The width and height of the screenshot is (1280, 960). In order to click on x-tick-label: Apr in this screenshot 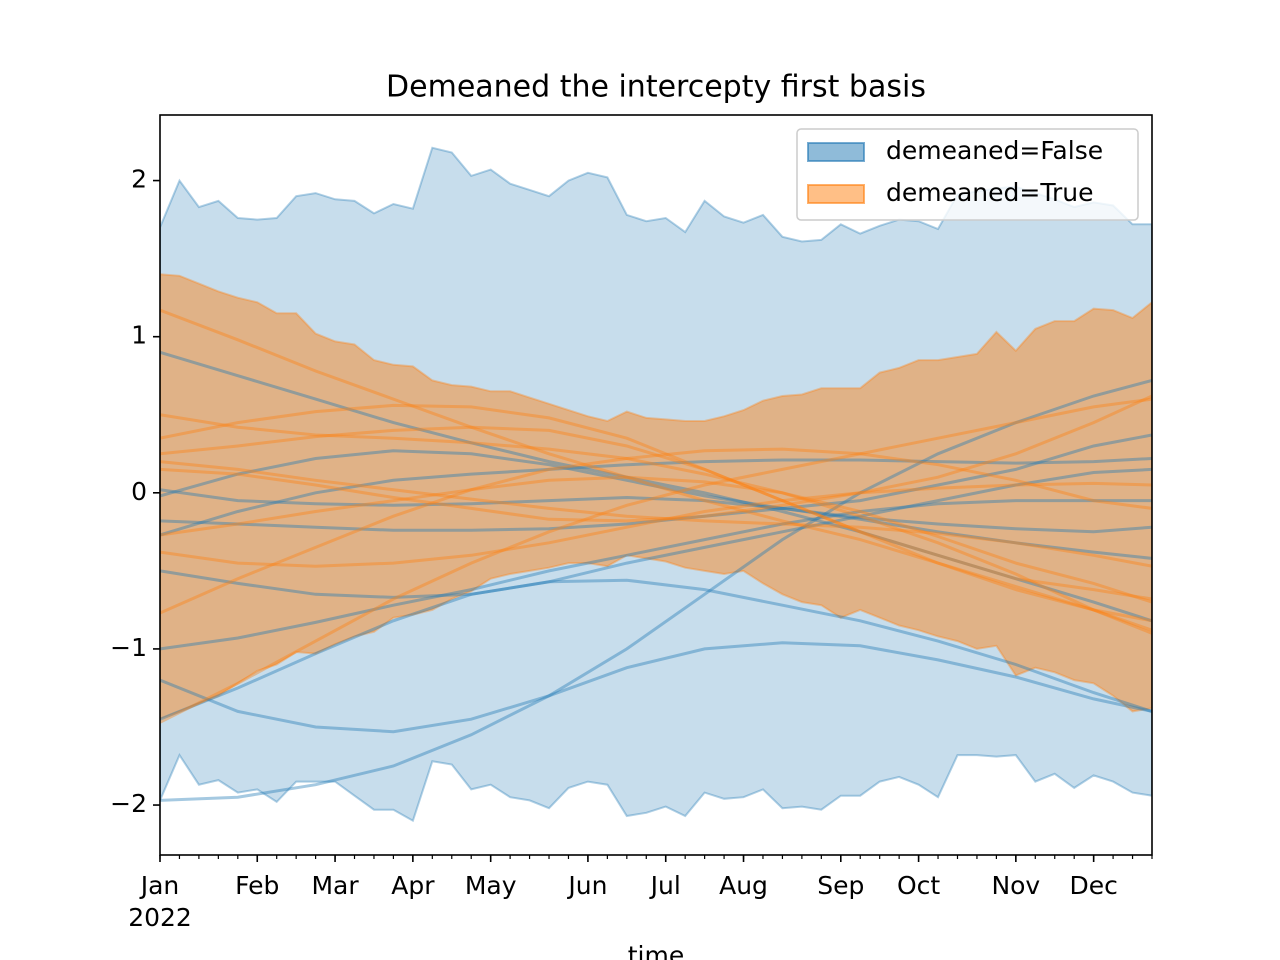, I will do `click(413, 885)`.